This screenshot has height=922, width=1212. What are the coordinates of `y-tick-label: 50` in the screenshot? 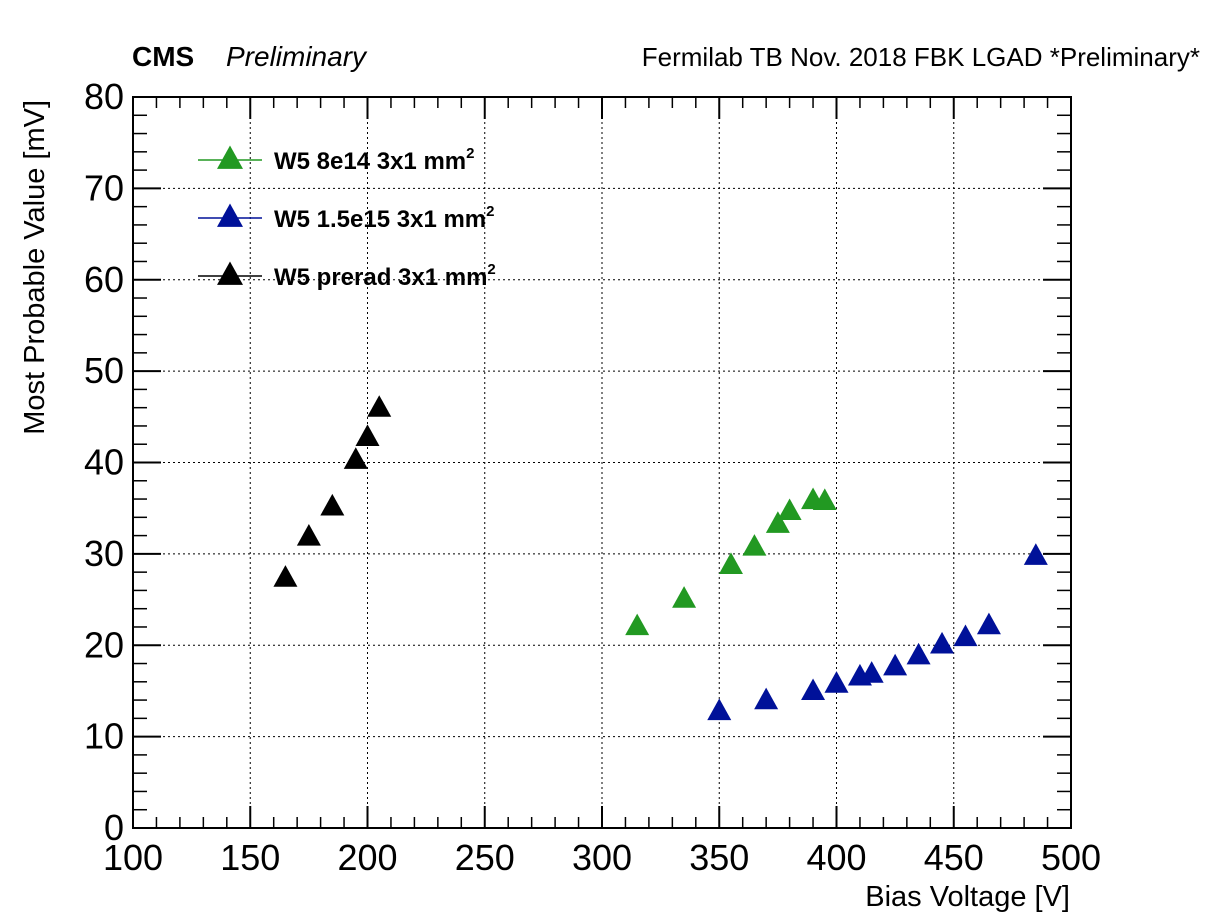 It's located at (104, 370).